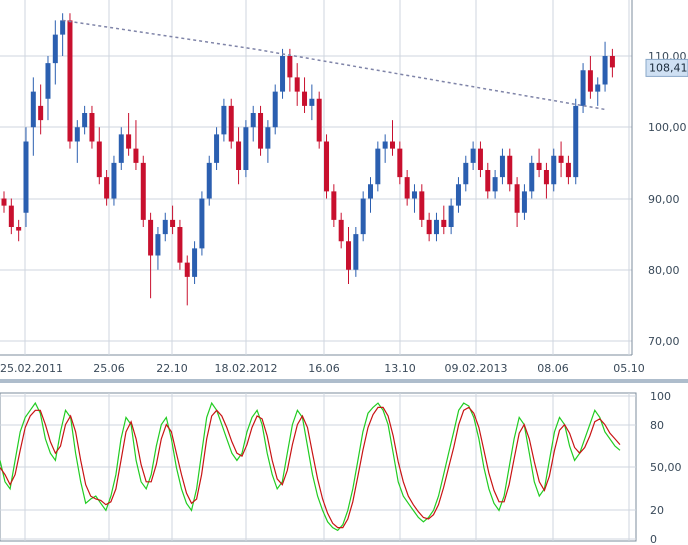  What do you see at coordinates (664, 199) in the screenshot?
I see `price-tick-label: 90,00` at bounding box center [664, 199].